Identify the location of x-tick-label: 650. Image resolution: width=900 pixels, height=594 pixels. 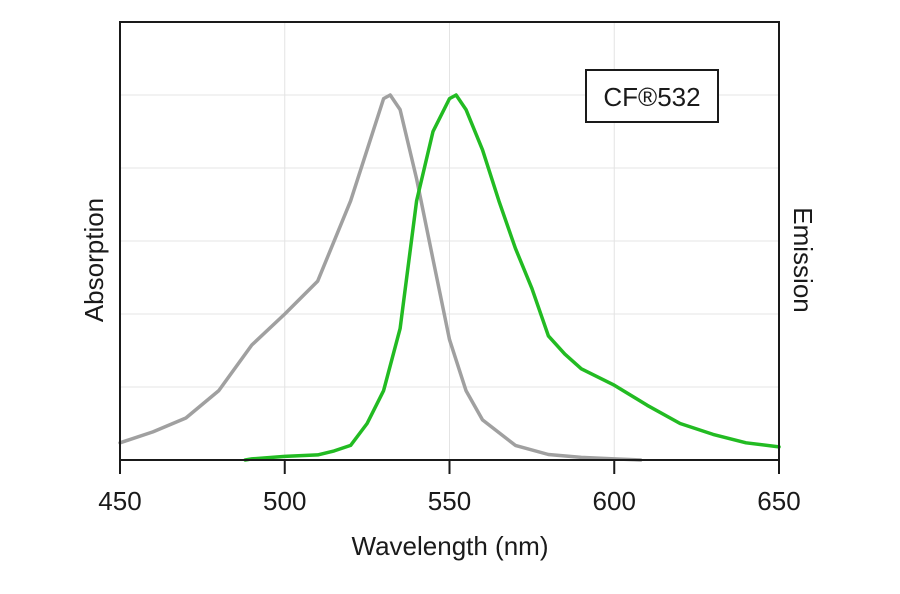
(778, 501).